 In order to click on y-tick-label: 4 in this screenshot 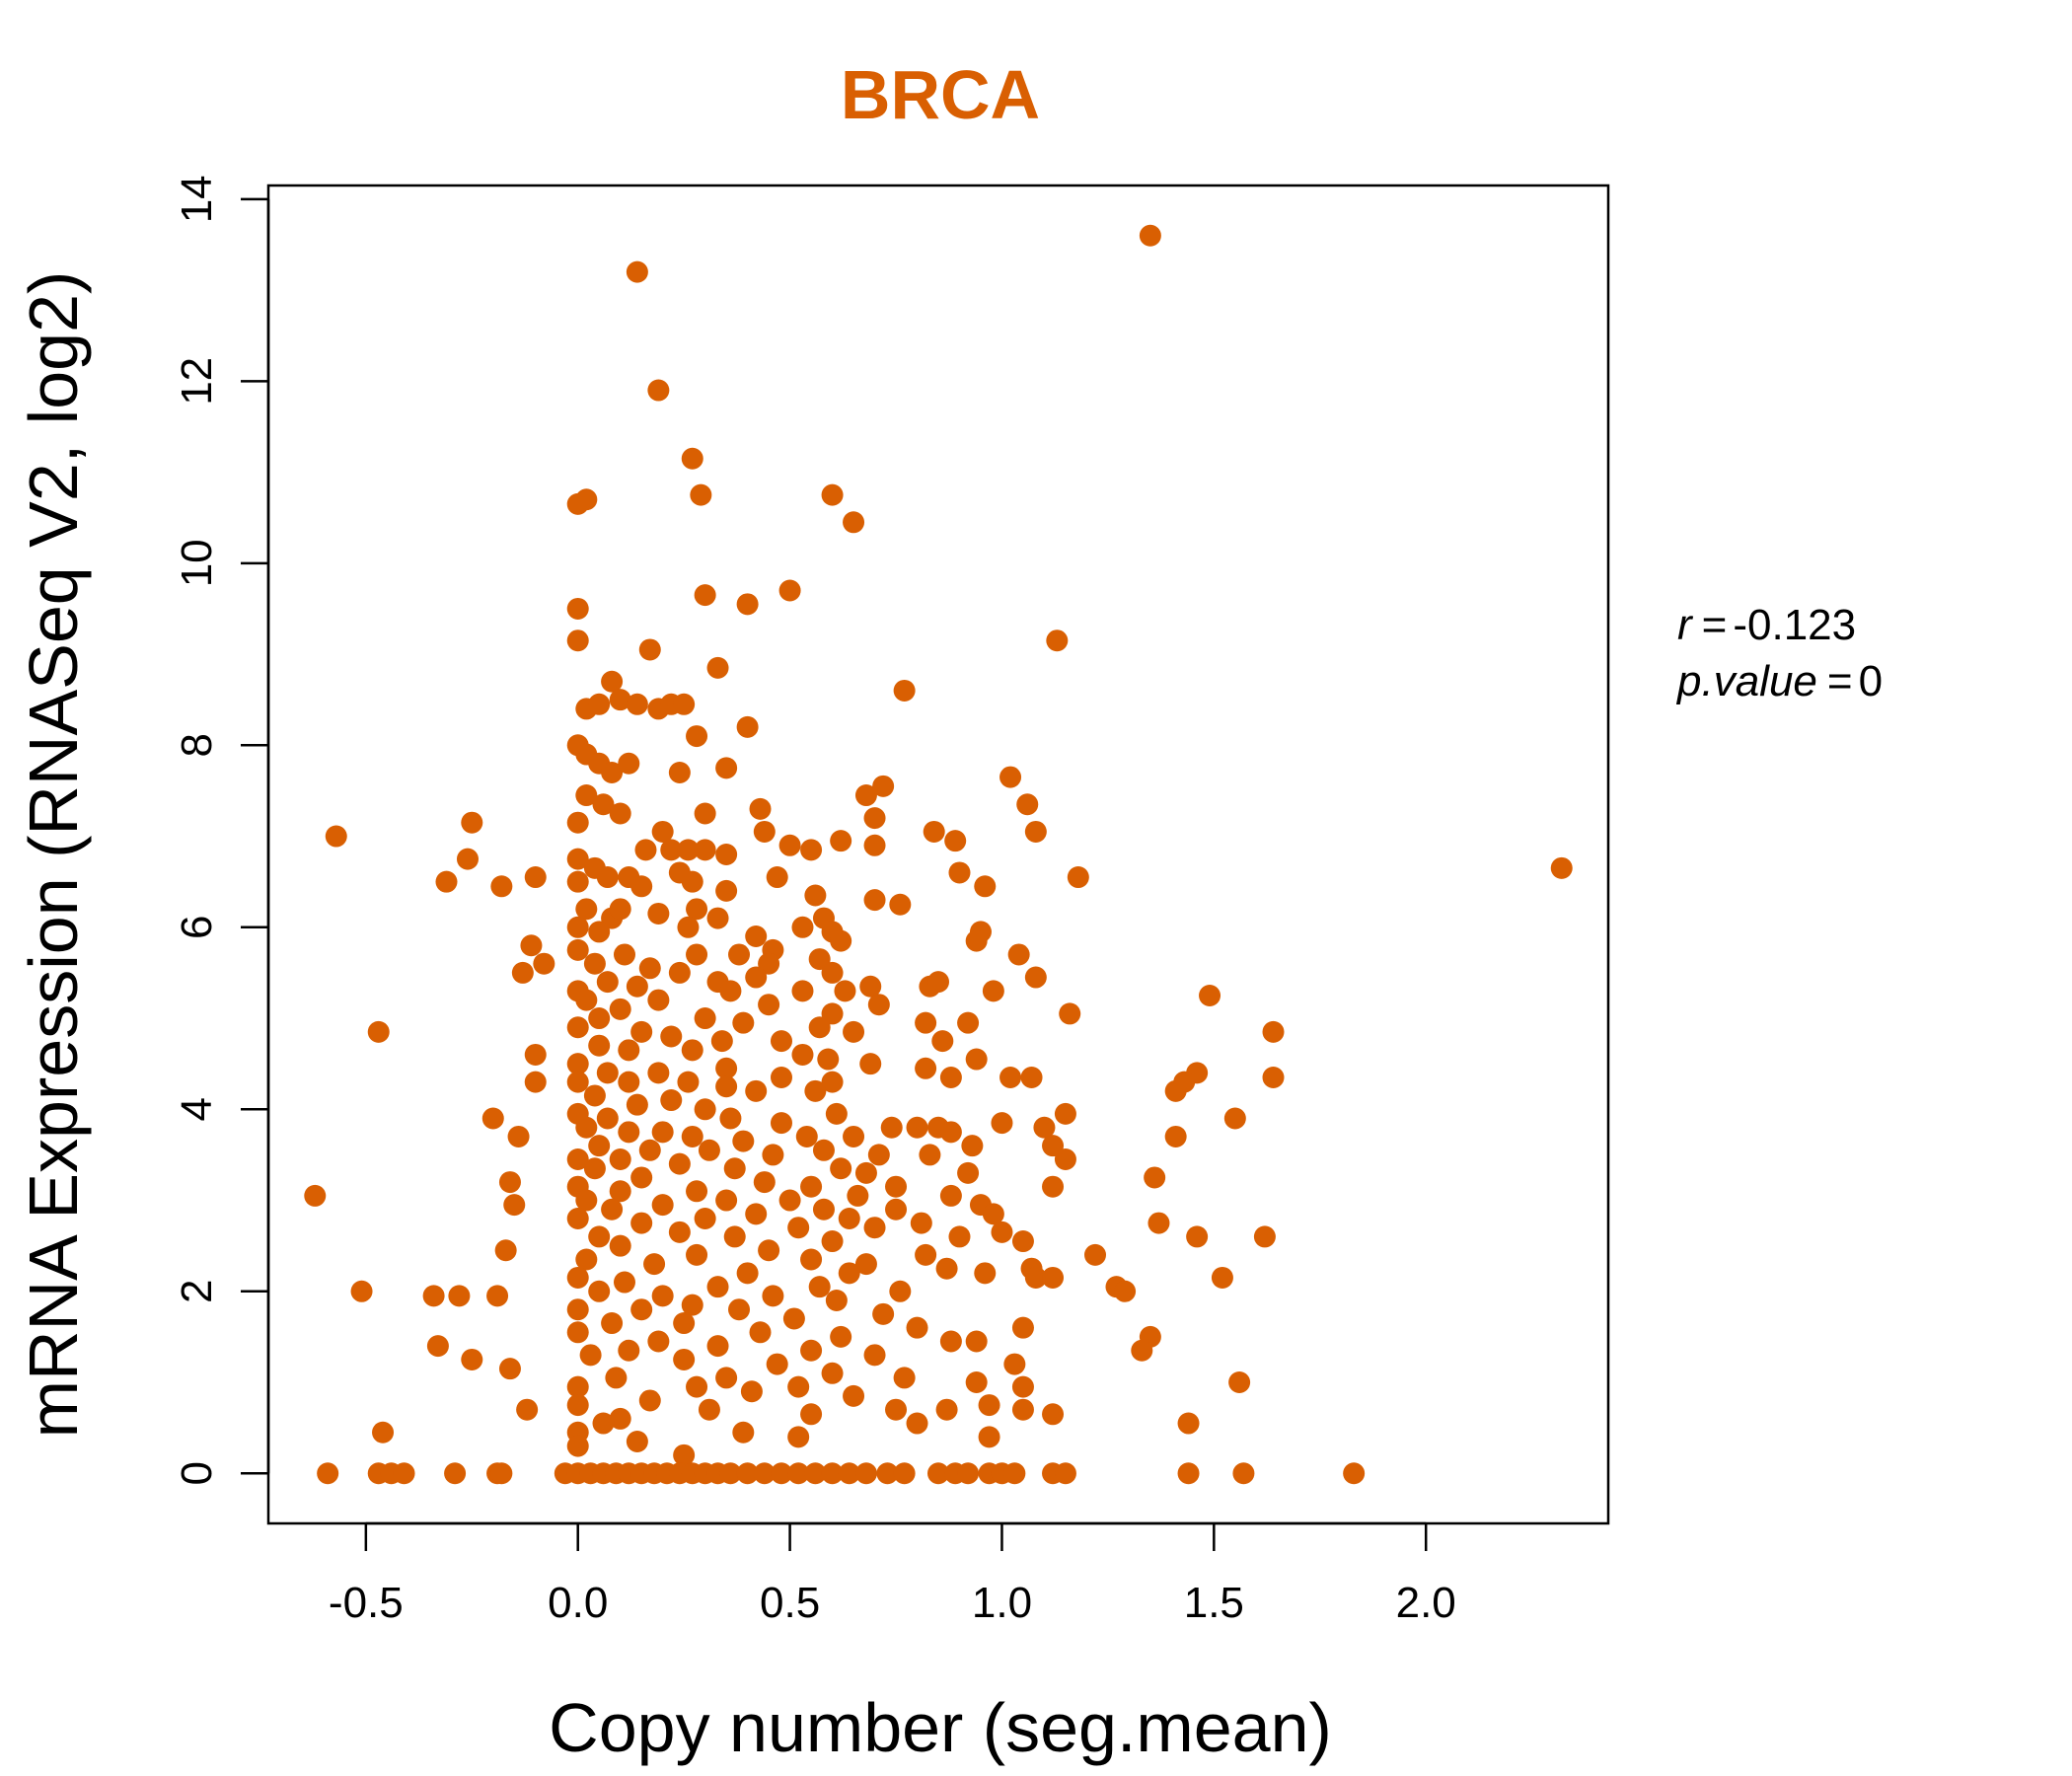, I will do `click(197, 1109)`.